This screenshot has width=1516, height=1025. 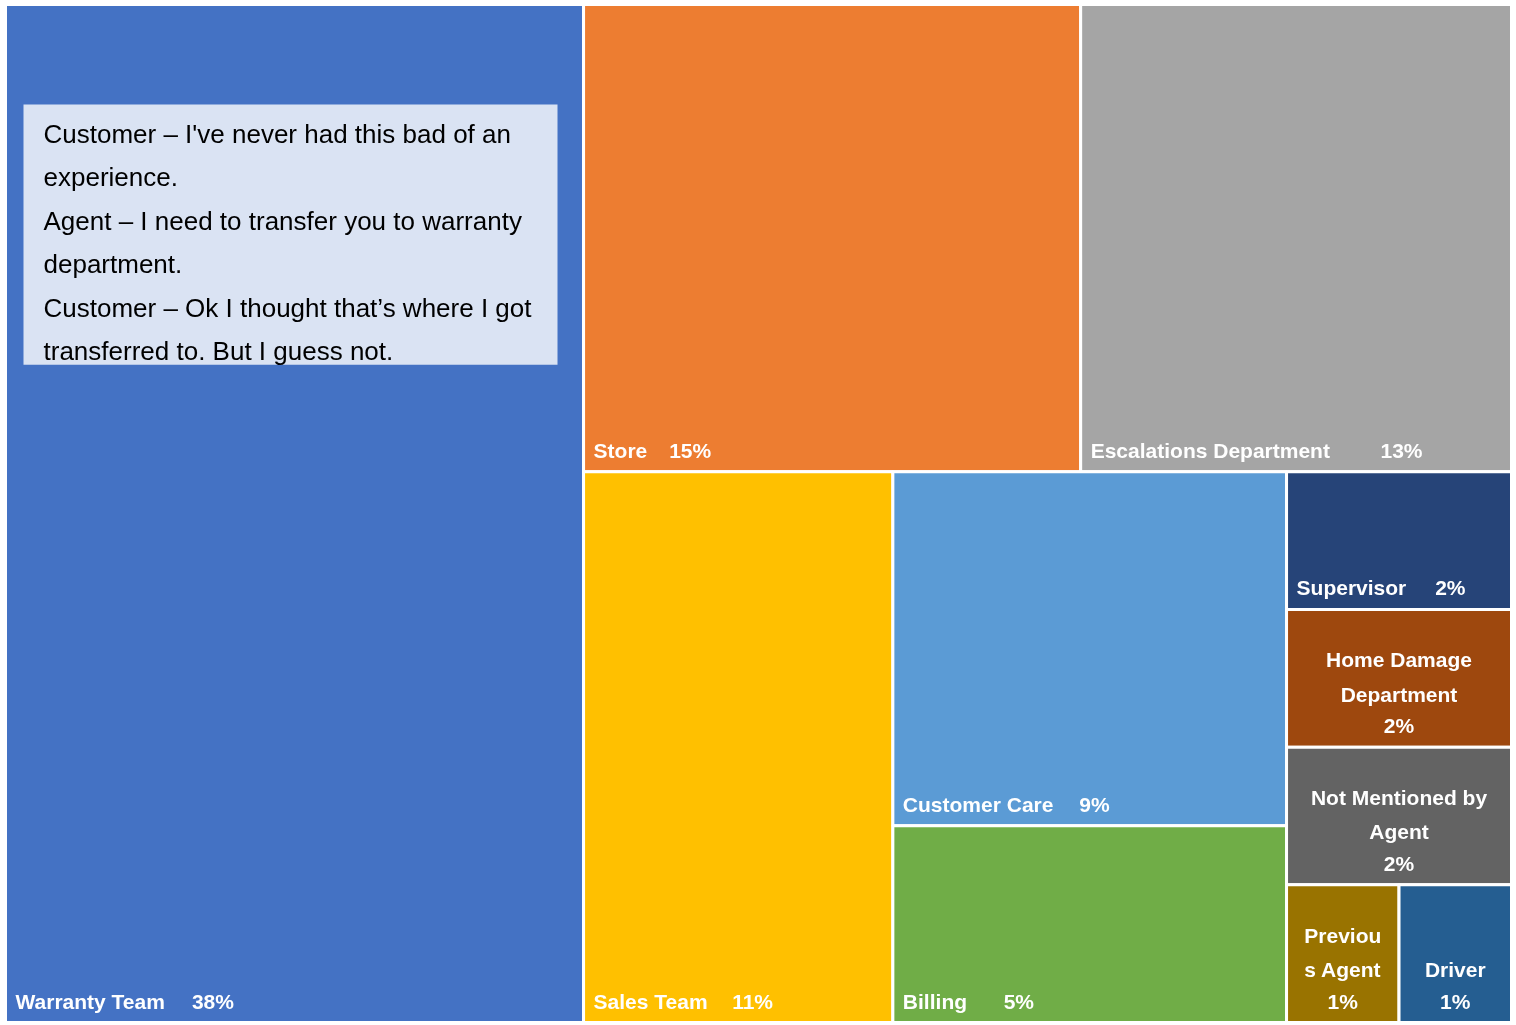 What do you see at coordinates (620, 450) in the screenshot?
I see `category-label: Store` at bounding box center [620, 450].